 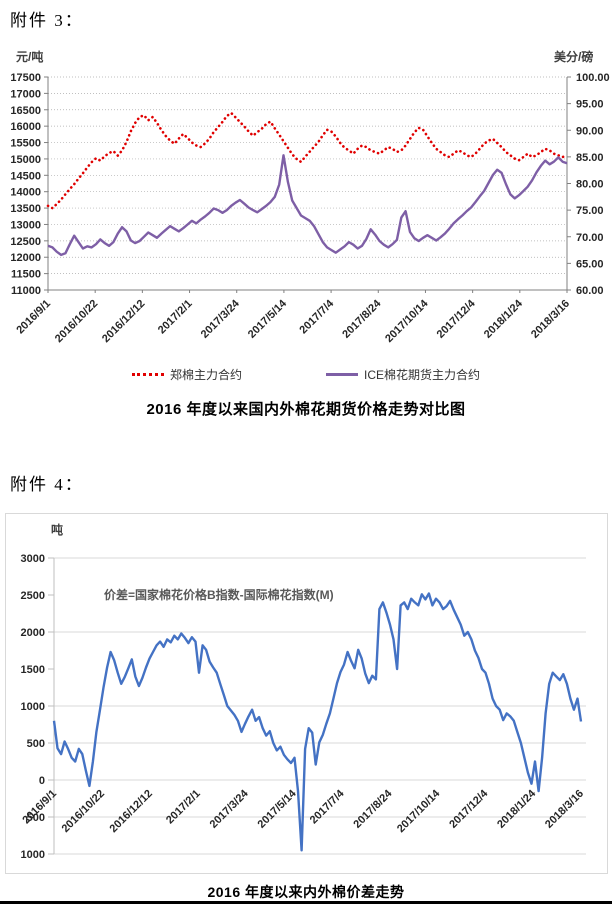 I want to click on attachment-3-label: 附件 3：, so click(x=47, y=20).